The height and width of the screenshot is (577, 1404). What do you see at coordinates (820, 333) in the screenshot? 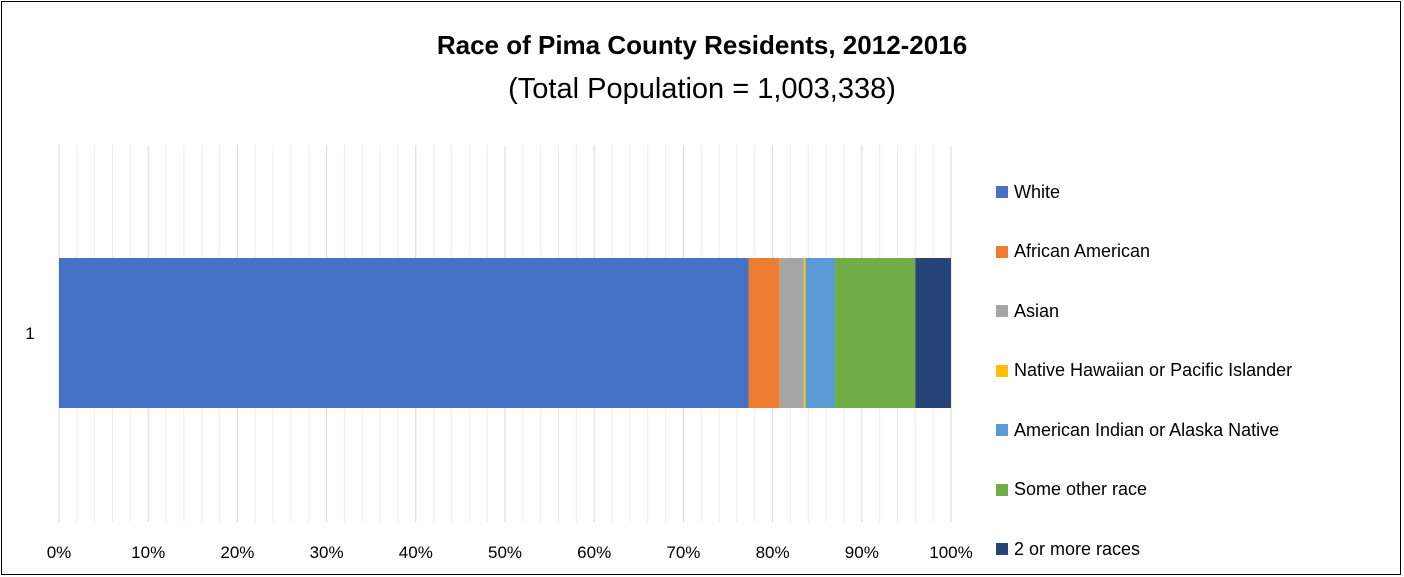
I see `bar-segment-american-indian-or-alaska-native` at bounding box center [820, 333].